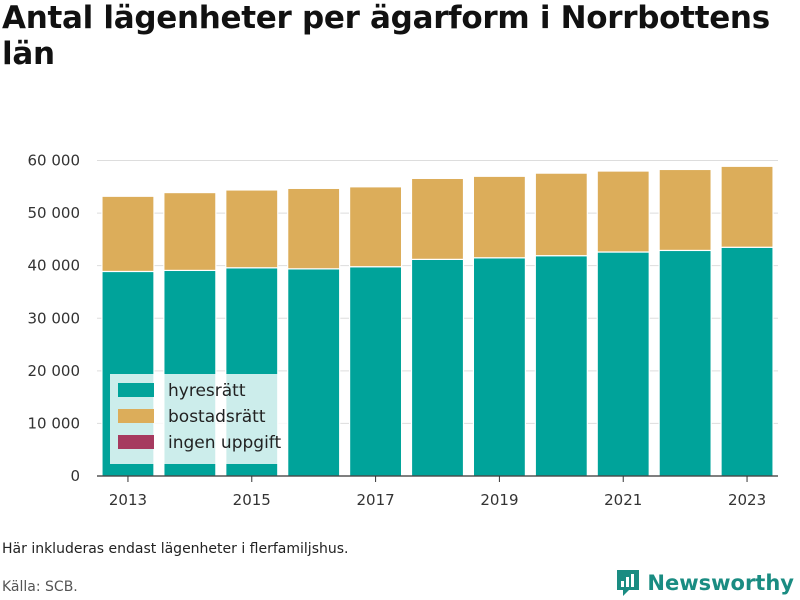  What do you see at coordinates (128, 500) in the screenshot?
I see `x-tick-label: 2013` at bounding box center [128, 500].